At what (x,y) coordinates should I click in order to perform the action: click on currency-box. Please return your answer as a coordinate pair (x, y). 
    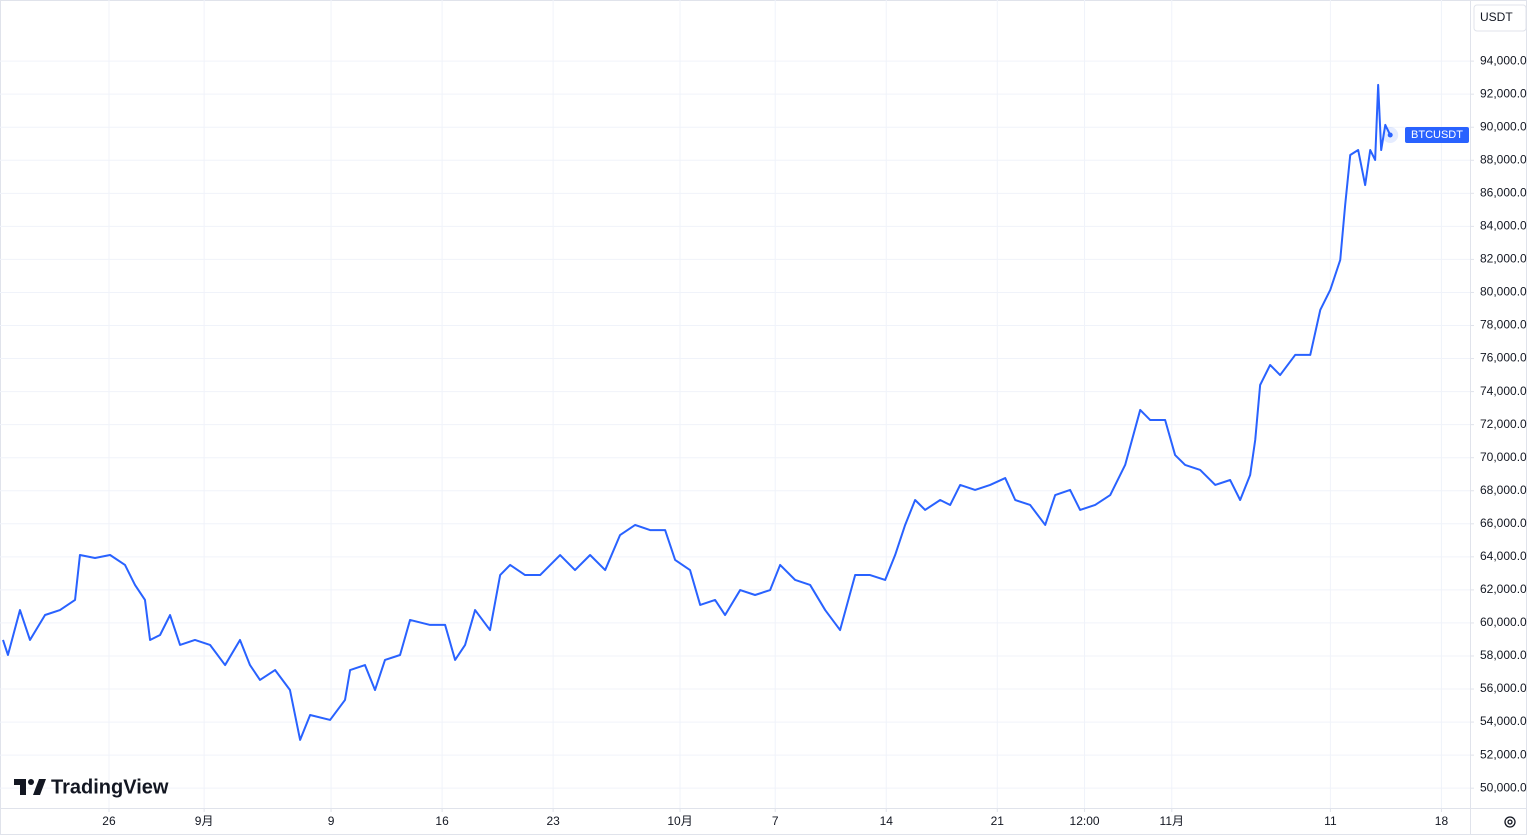
    Looking at the image, I should click on (1500, 18).